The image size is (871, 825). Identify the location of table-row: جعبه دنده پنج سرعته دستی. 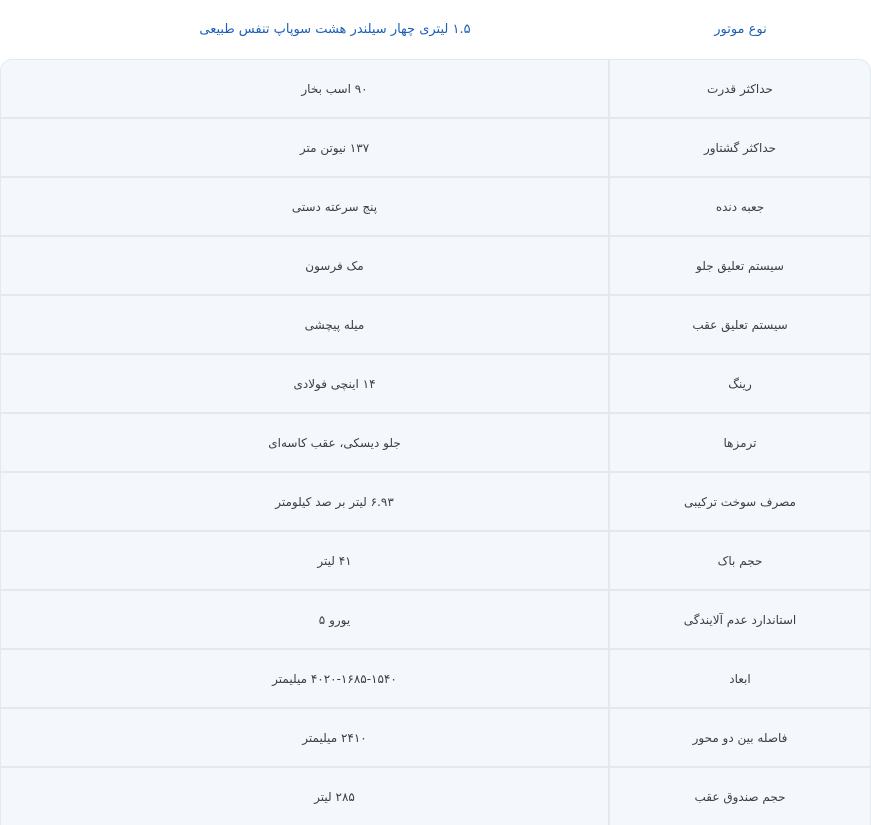
(435, 207).